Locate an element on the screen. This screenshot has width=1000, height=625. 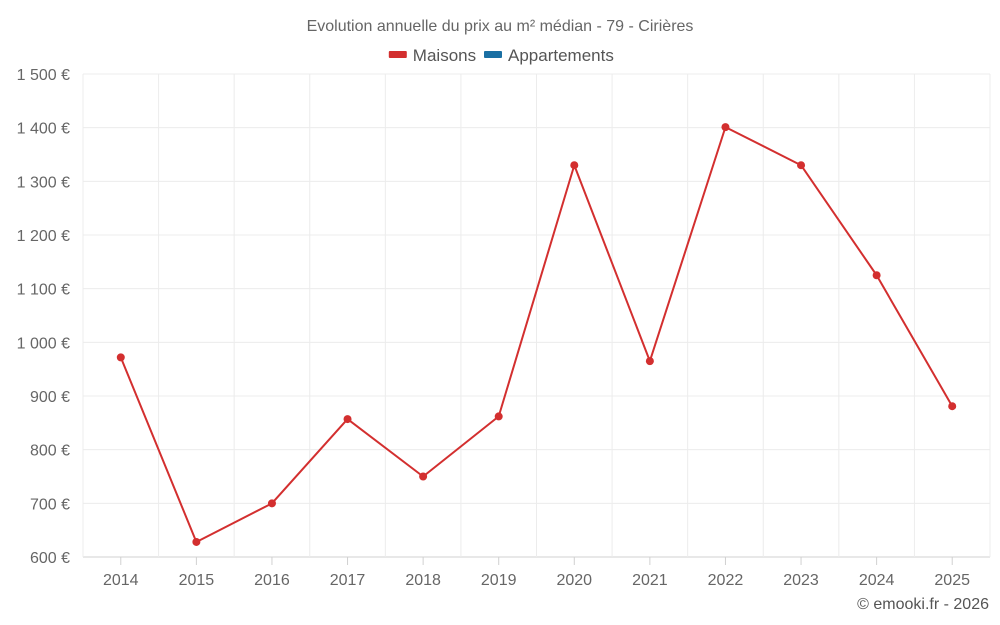
y-tick-label: 1 100 € is located at coordinates (43, 290).